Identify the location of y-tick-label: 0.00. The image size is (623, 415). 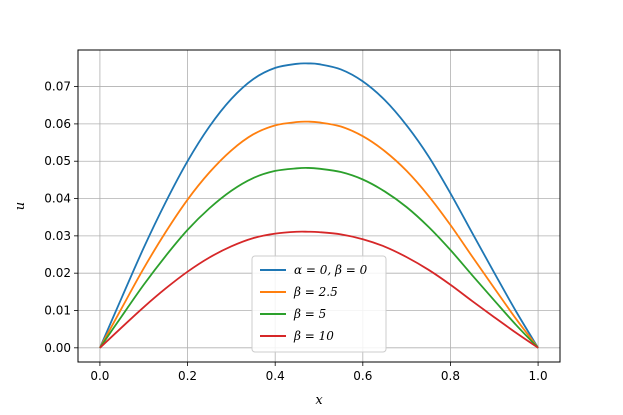
(57, 348).